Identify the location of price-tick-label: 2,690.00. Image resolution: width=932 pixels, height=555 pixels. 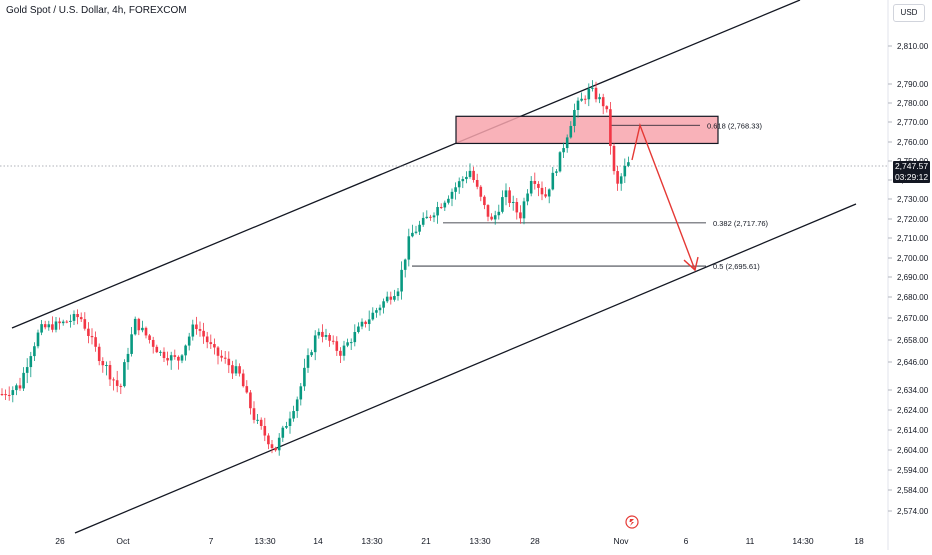
(913, 277).